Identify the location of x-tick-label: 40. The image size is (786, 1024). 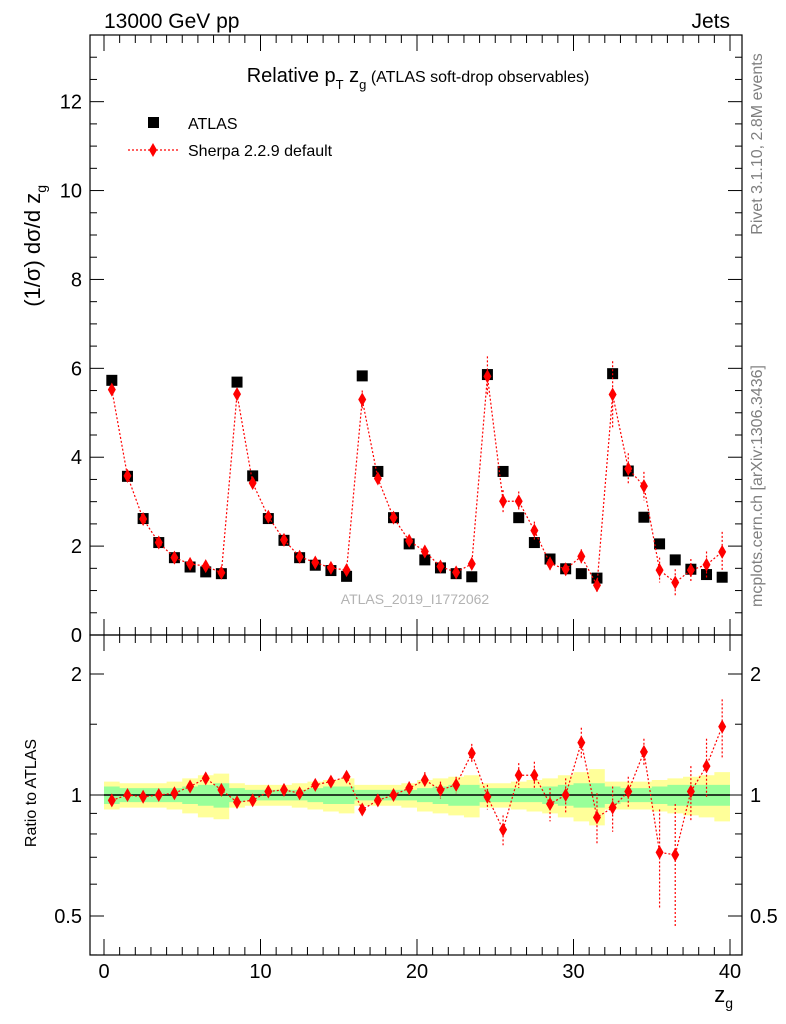
(730, 972).